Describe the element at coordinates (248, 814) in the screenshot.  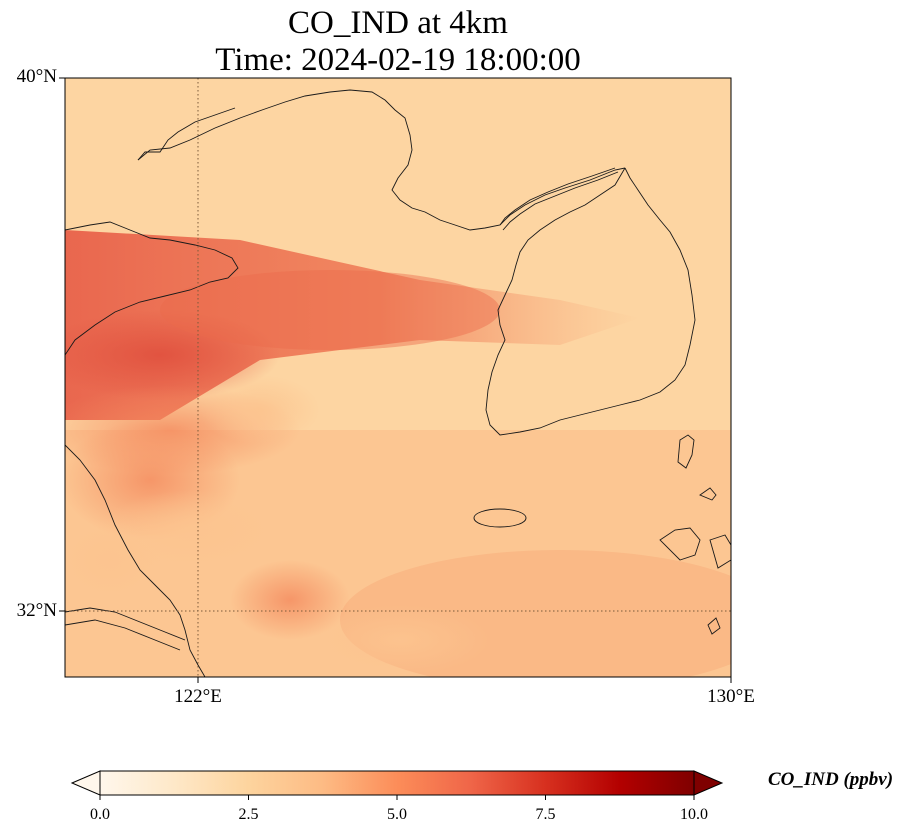
I see `colorbar-tick-label: 2.5` at that location.